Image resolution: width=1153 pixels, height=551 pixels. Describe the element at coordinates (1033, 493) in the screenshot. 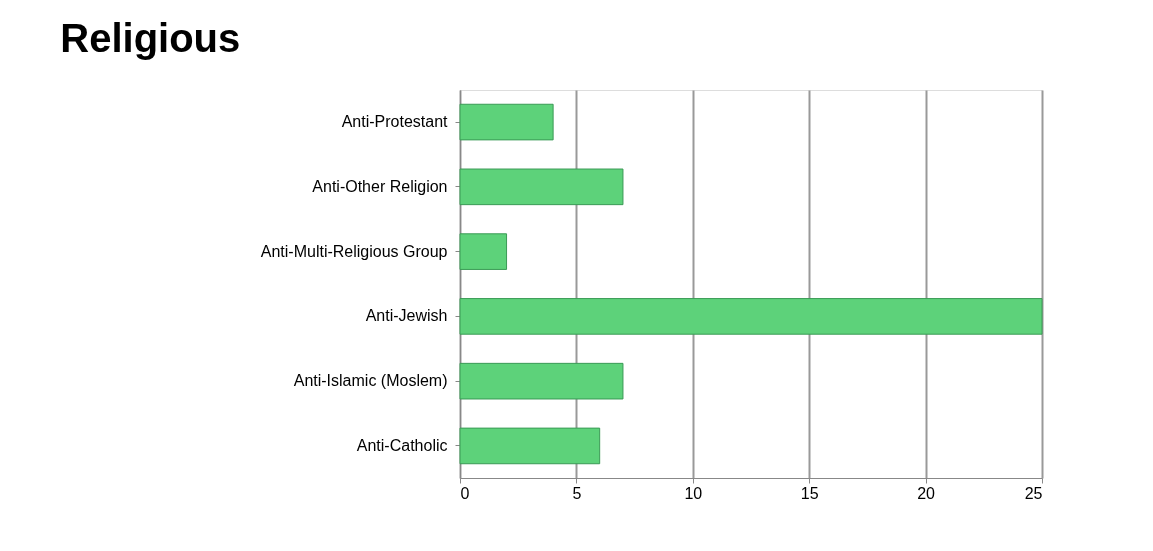

I see `x-tick-label: 25` at that location.